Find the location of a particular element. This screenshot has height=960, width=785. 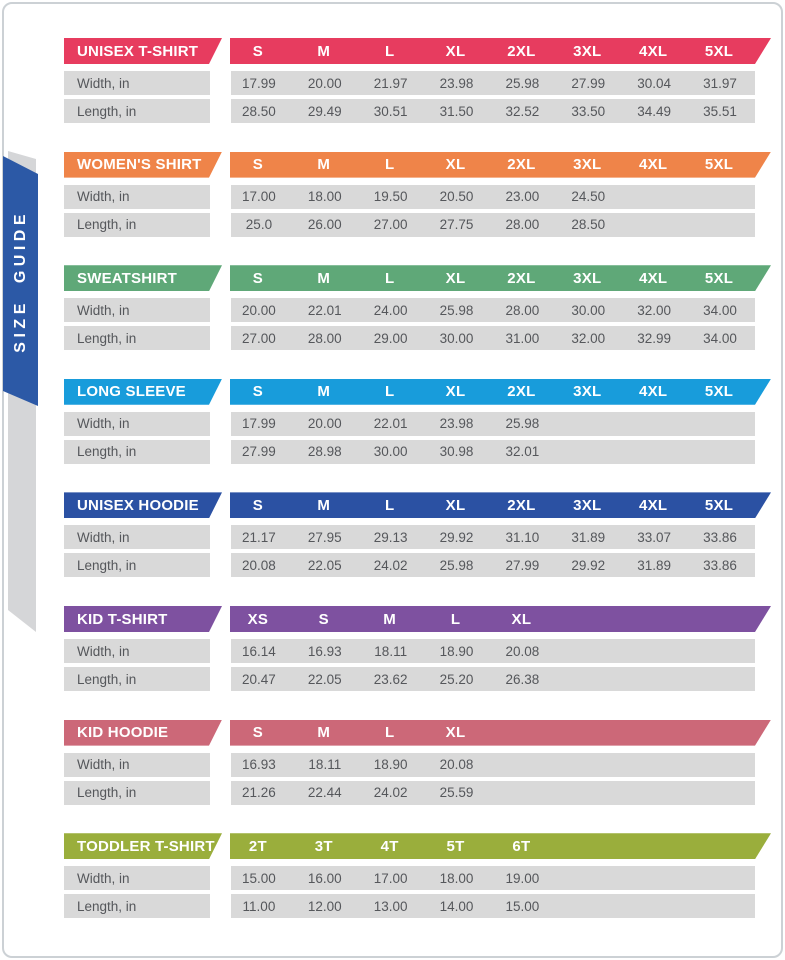

size-header-cell: 5T is located at coordinates (455, 846).